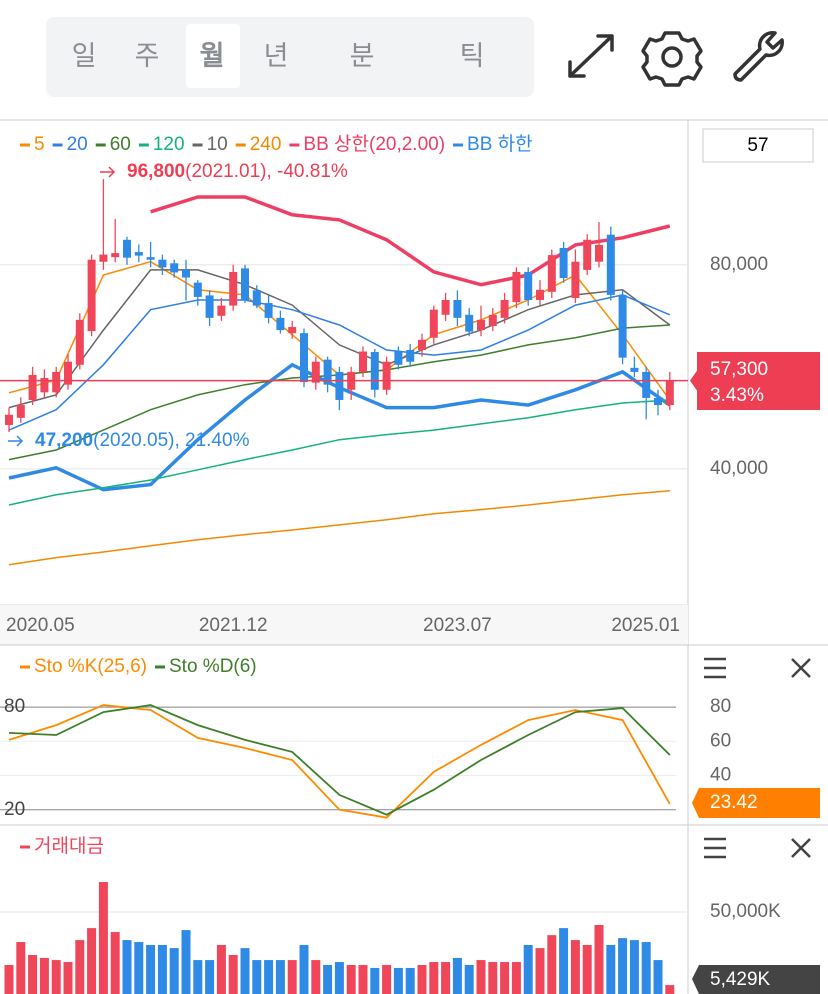  What do you see at coordinates (734, 802) in the screenshot?
I see `stochastic-current: 23.42` at bounding box center [734, 802].